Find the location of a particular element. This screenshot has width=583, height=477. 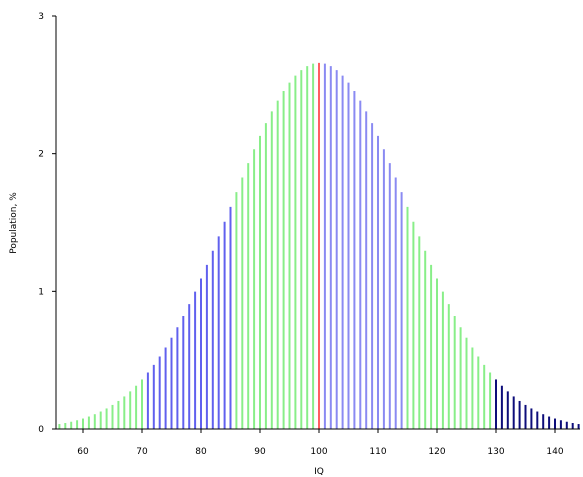

y-tick-label-0: 0 is located at coordinates (41, 430).